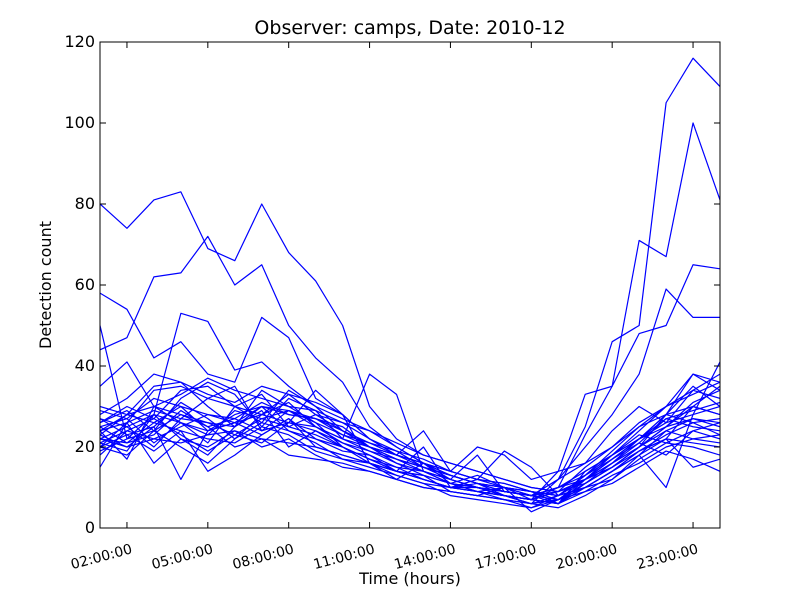  I want to click on y-tick-label: 80, so click(85, 203).